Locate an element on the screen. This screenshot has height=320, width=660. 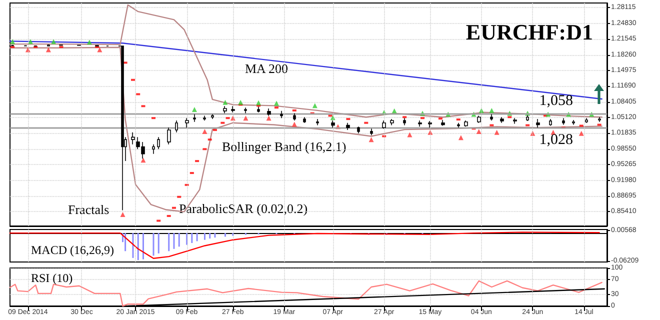
series-label: ParabolicSAR (0.02,0.2) is located at coordinates (243, 208).